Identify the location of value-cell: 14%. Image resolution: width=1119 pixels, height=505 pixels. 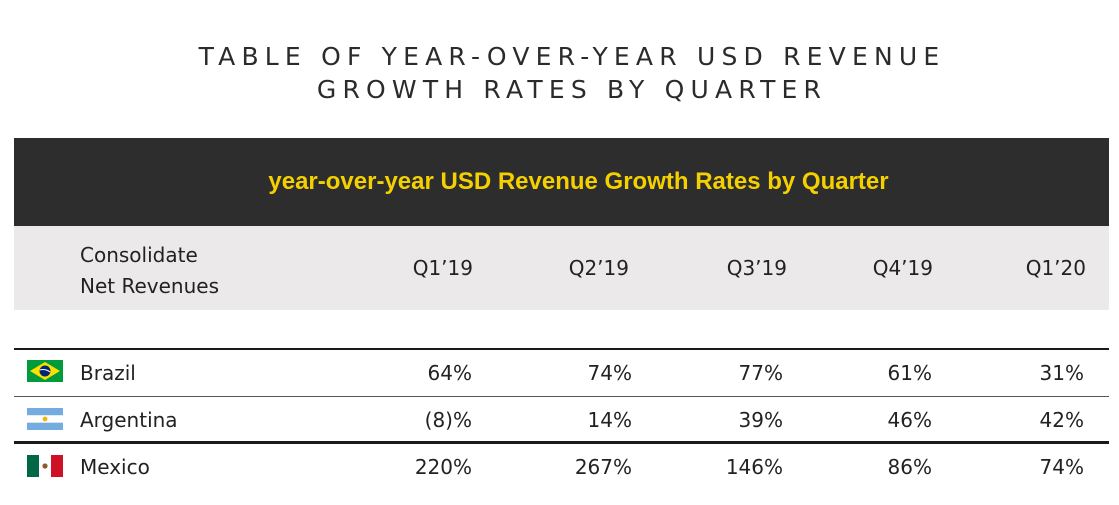
(609, 420).